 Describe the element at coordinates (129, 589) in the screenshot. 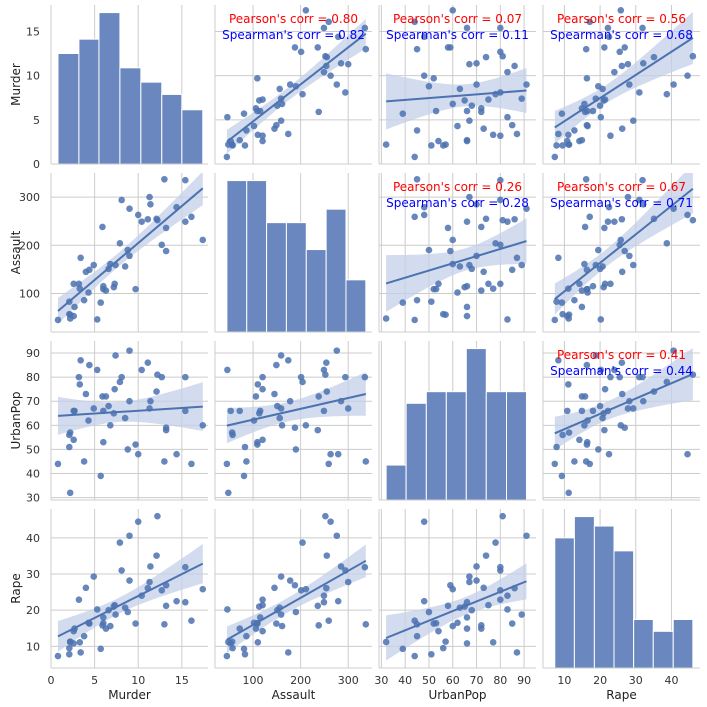

I see `panel-rape-vs-murder` at that location.